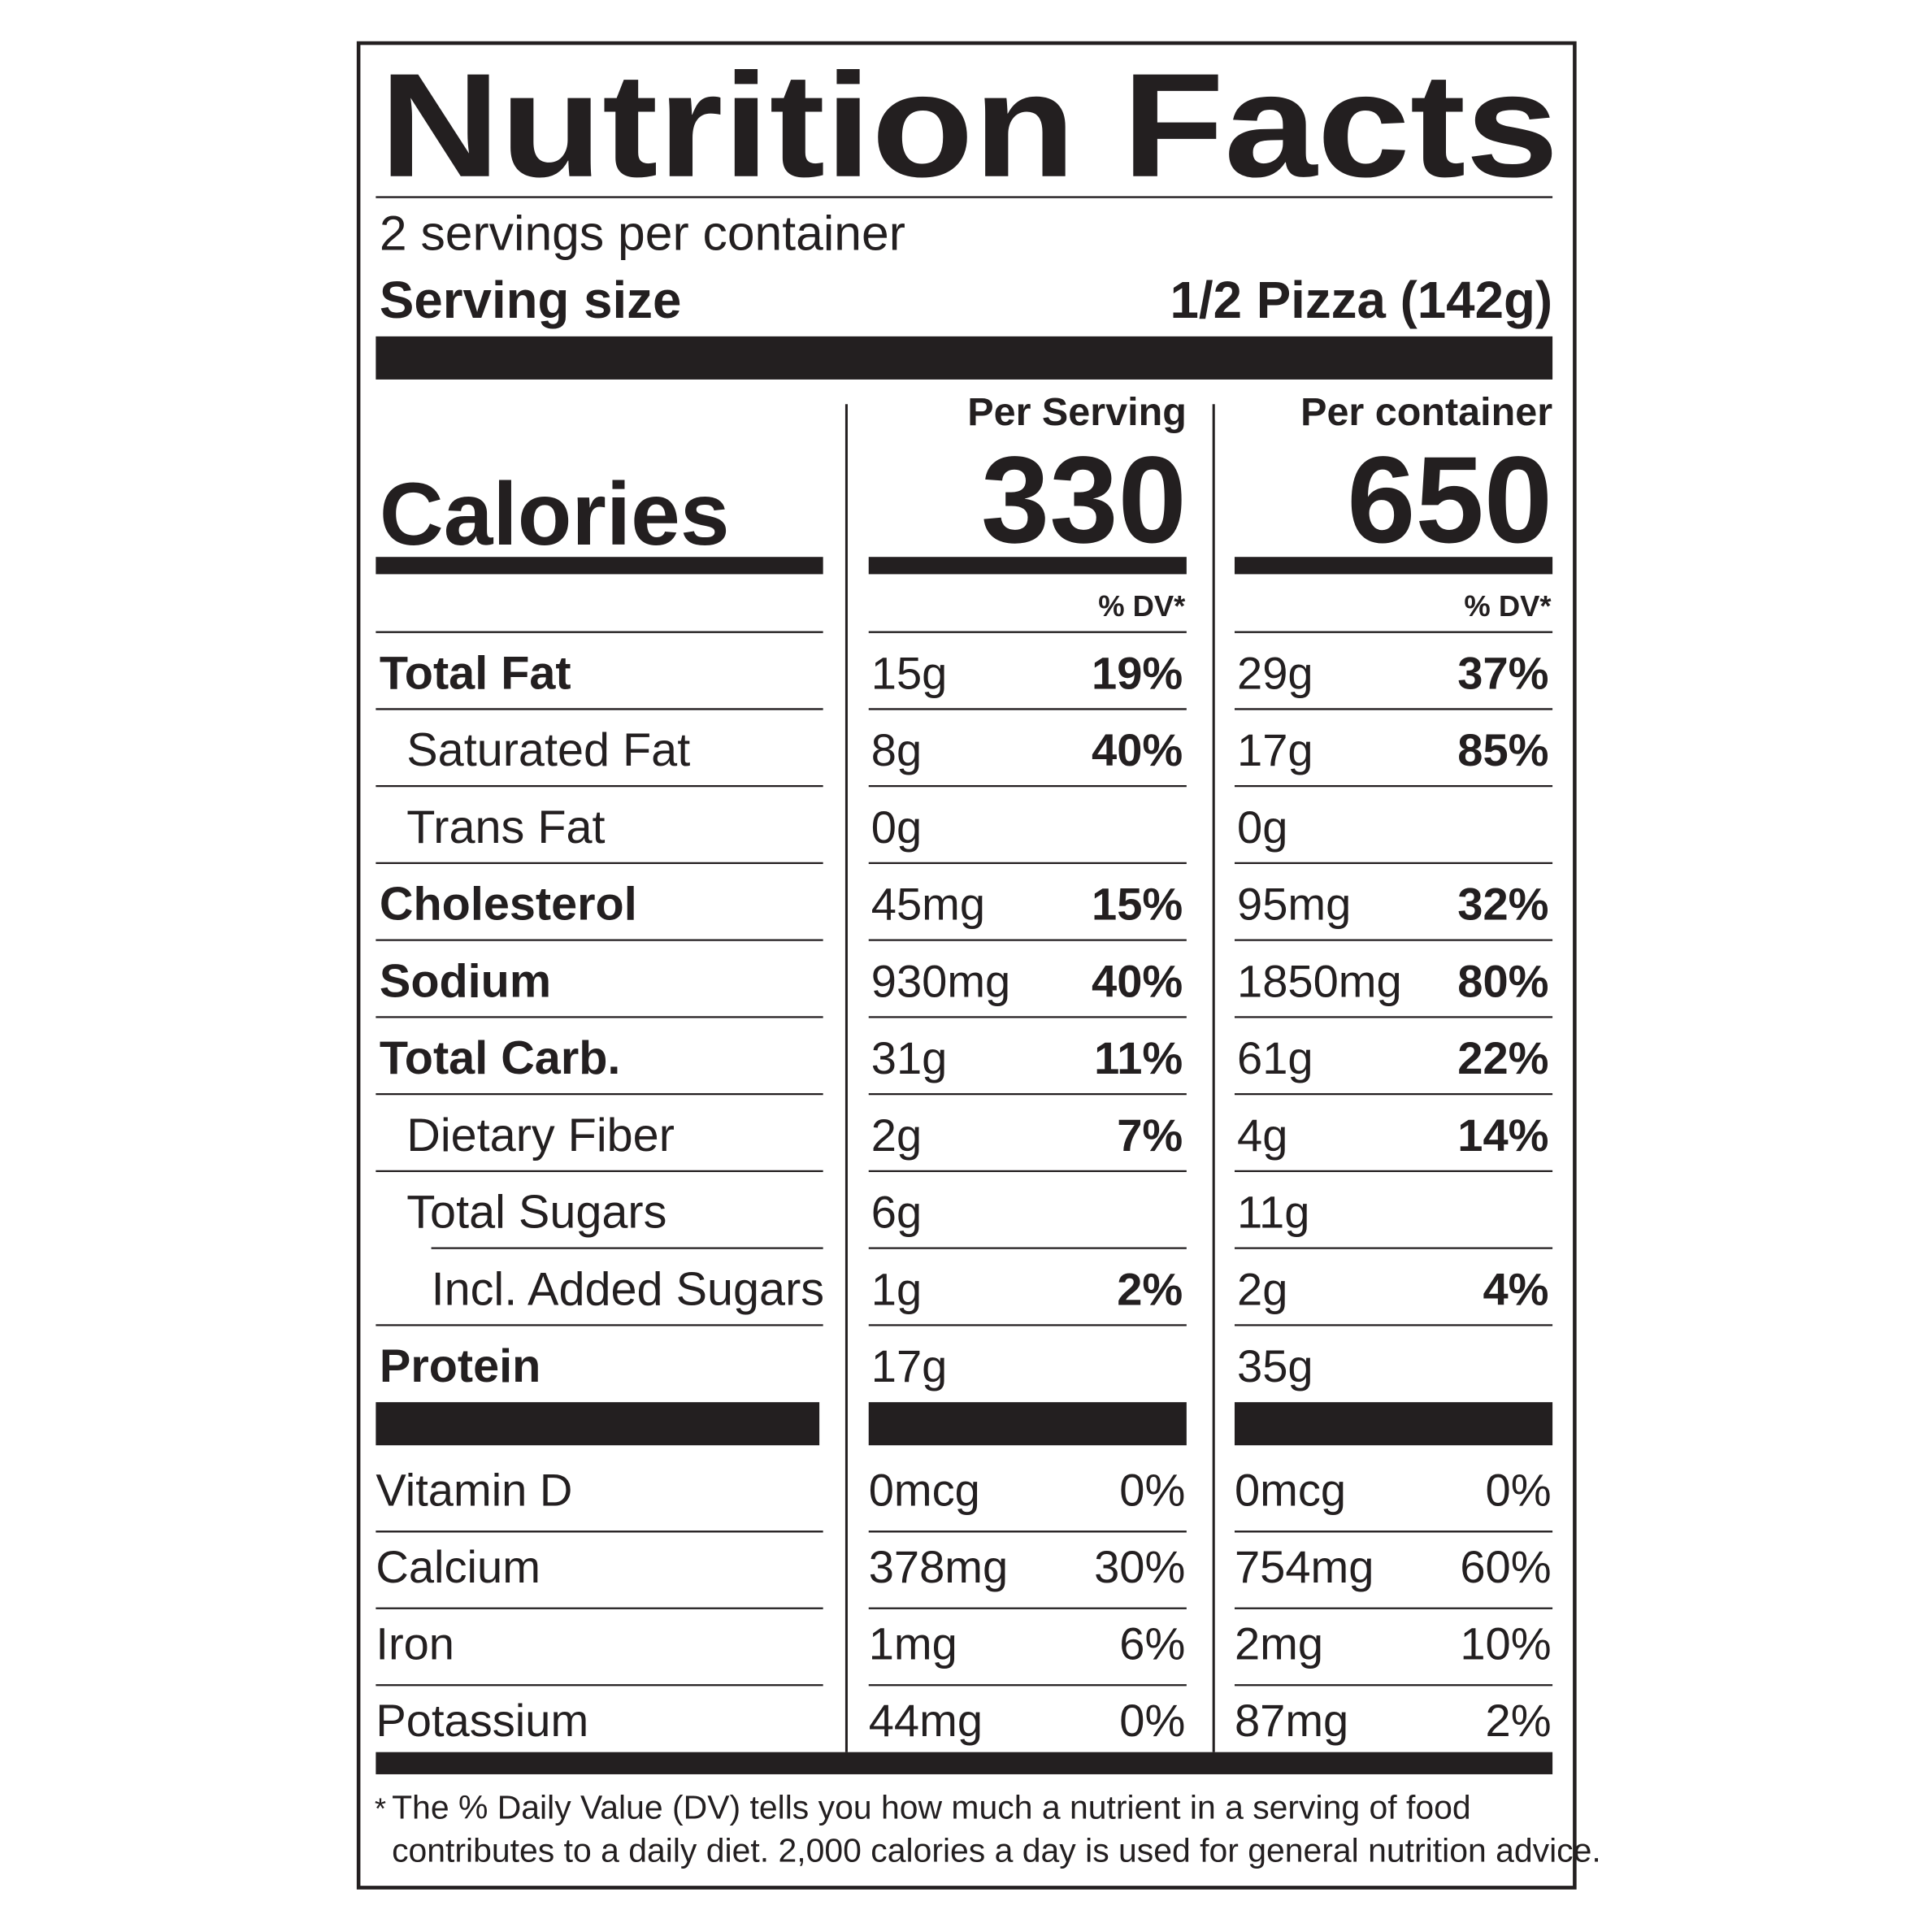  What do you see at coordinates (913, 1643) in the screenshot?
I see `amount: 1mg` at bounding box center [913, 1643].